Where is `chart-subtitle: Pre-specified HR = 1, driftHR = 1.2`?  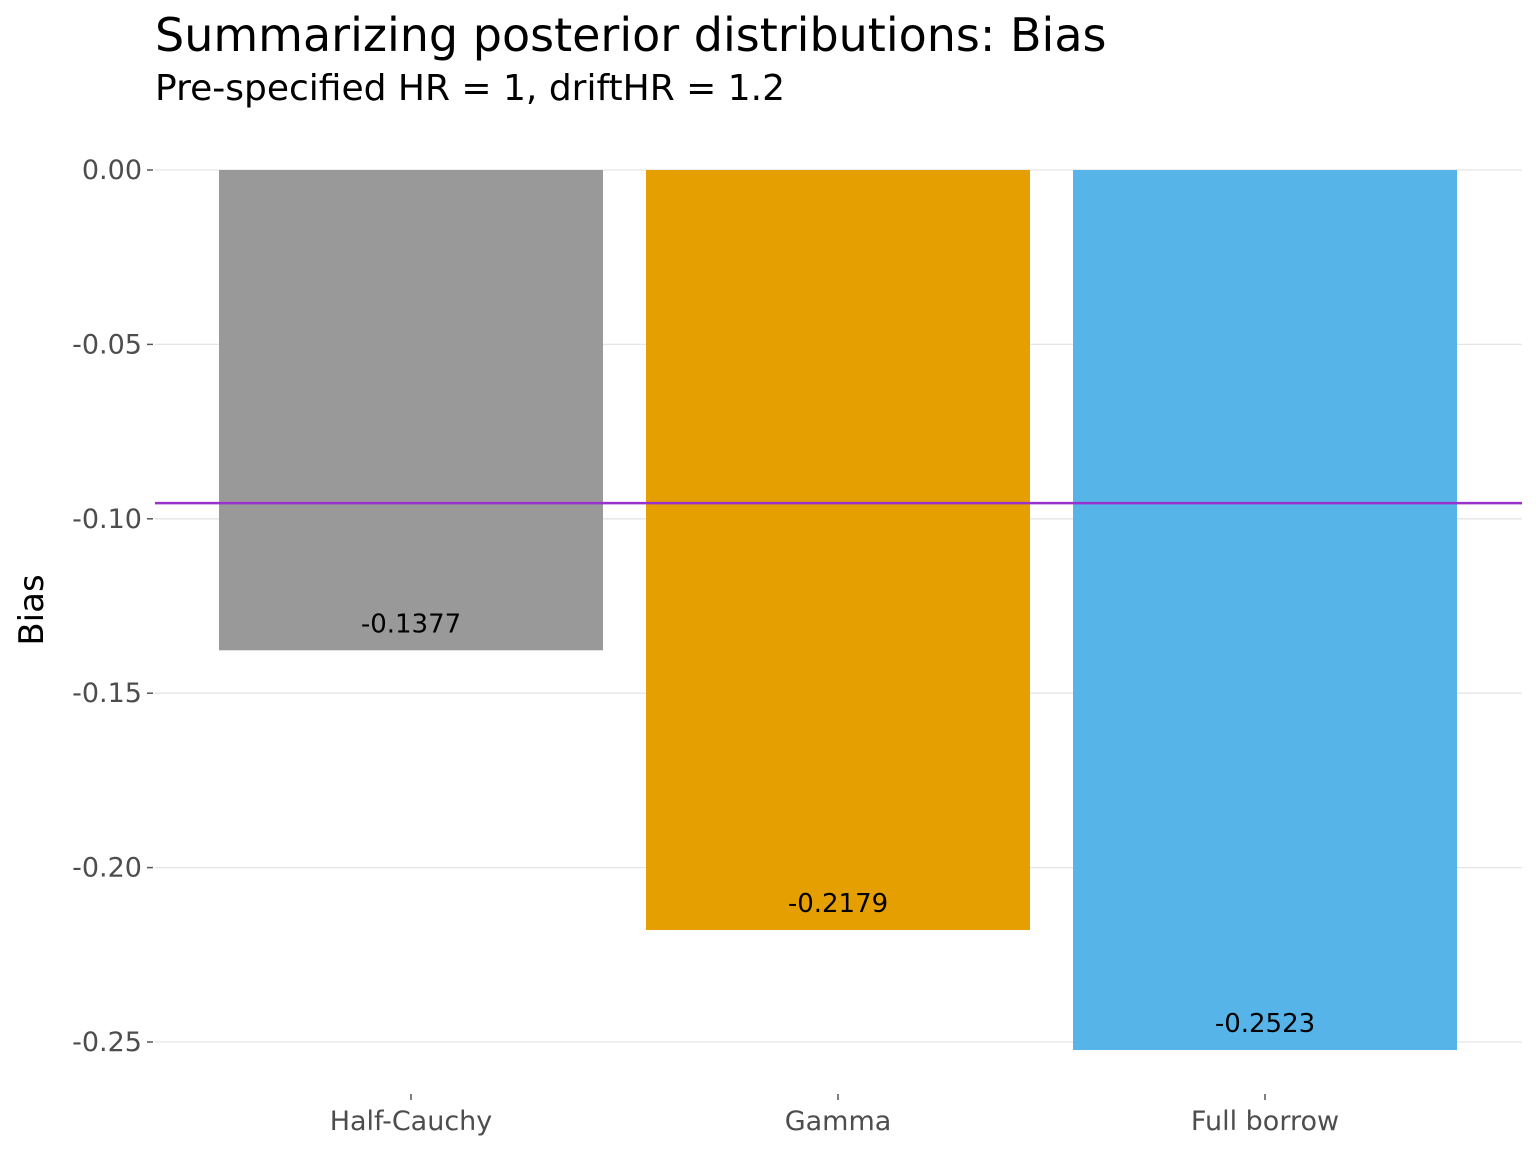 chart-subtitle: Pre-specified HR = 1, driftHR = 1.2 is located at coordinates (470, 88).